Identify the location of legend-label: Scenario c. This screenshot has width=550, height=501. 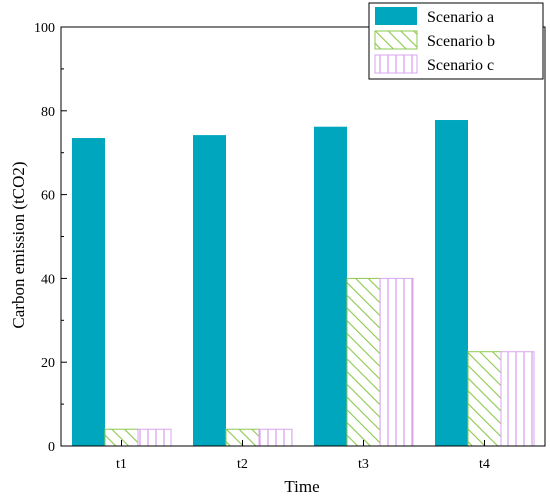
(460, 65).